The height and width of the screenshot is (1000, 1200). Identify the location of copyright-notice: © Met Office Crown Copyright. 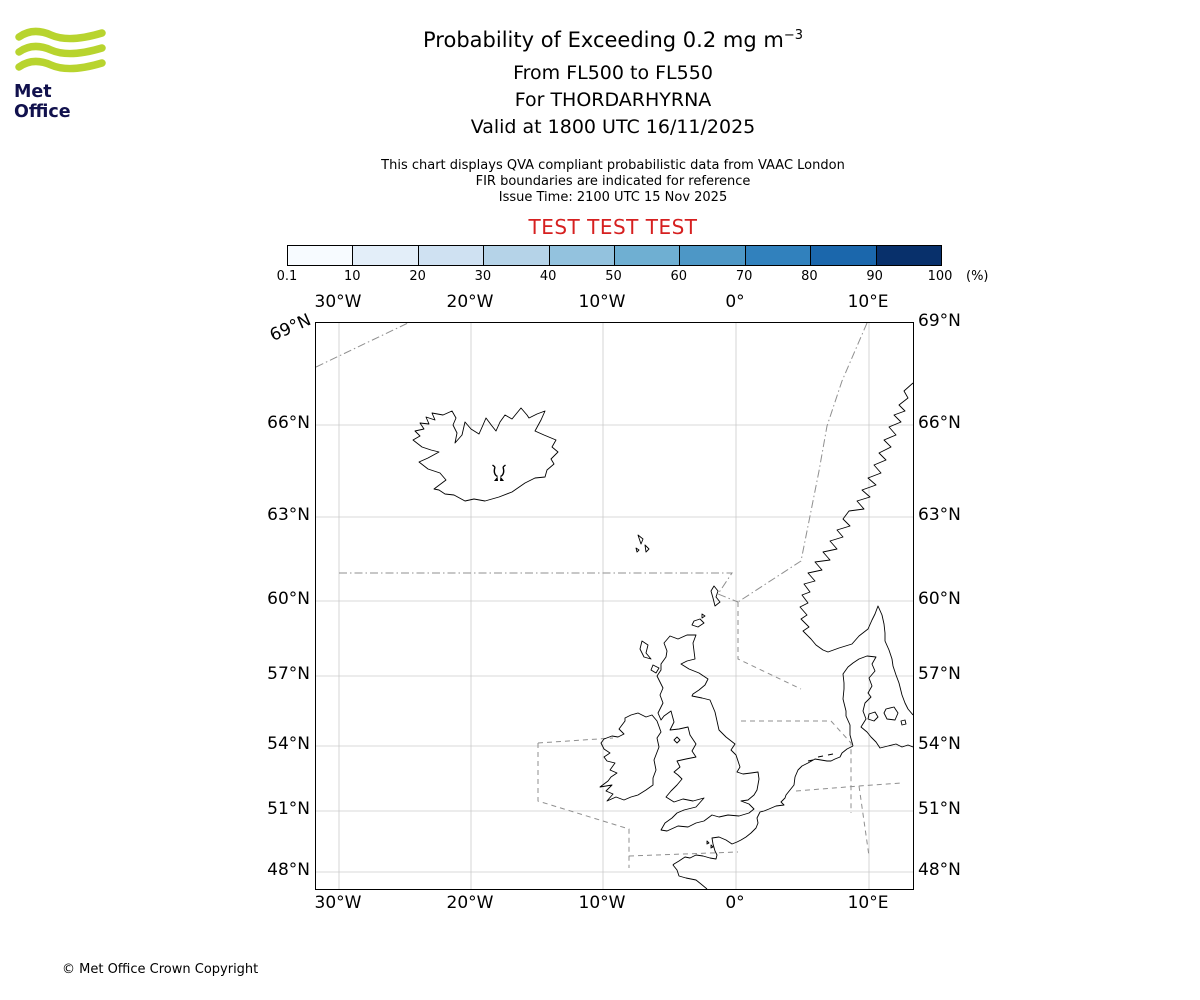
(160, 969).